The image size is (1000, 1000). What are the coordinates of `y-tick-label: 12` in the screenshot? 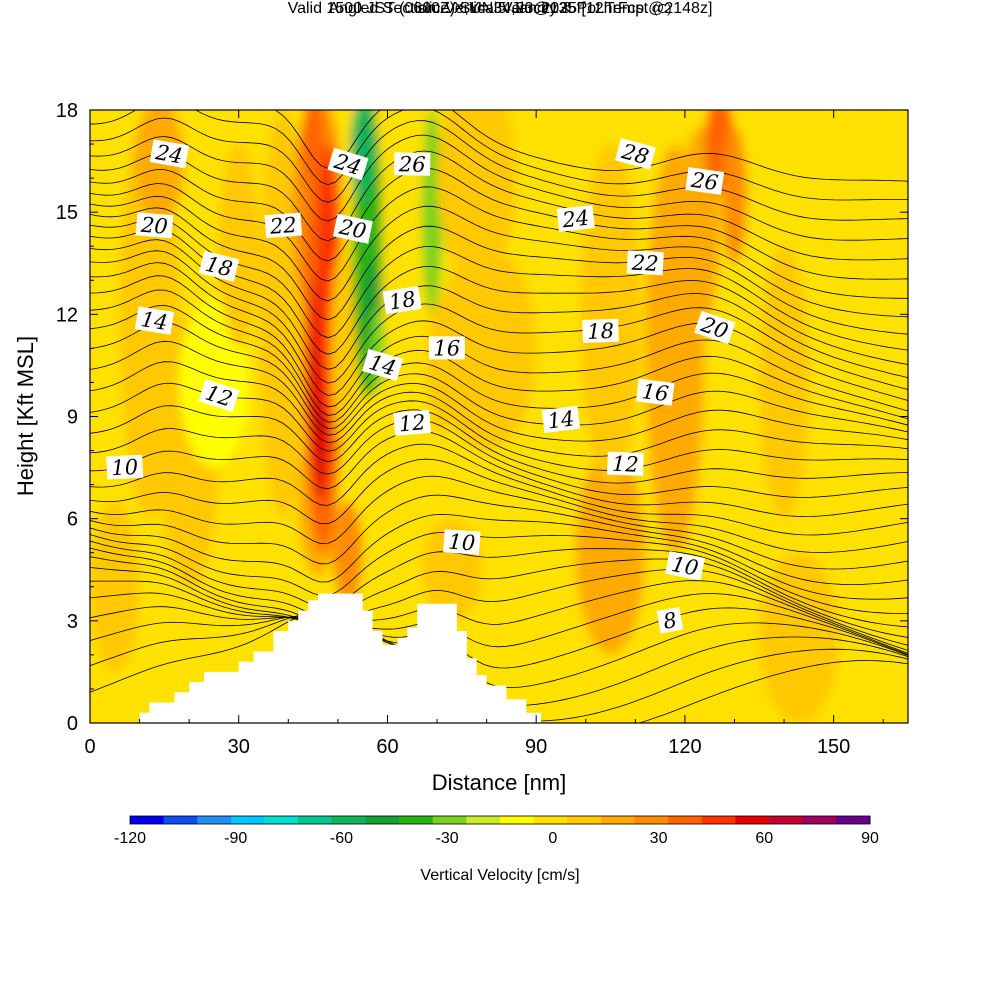 It's located at (67, 315).